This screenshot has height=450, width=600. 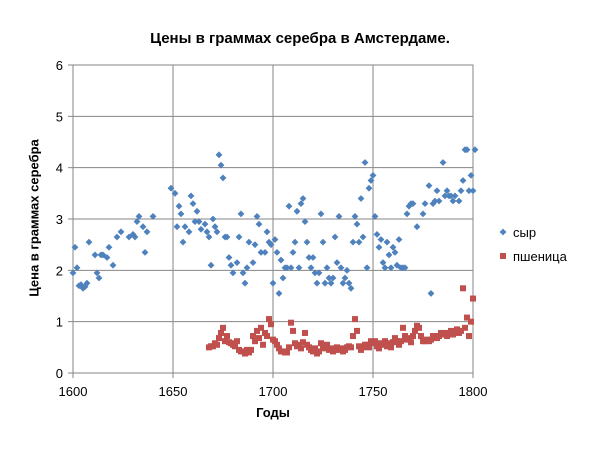 I want to click on legend-wheat-marker, so click(x=503, y=256).